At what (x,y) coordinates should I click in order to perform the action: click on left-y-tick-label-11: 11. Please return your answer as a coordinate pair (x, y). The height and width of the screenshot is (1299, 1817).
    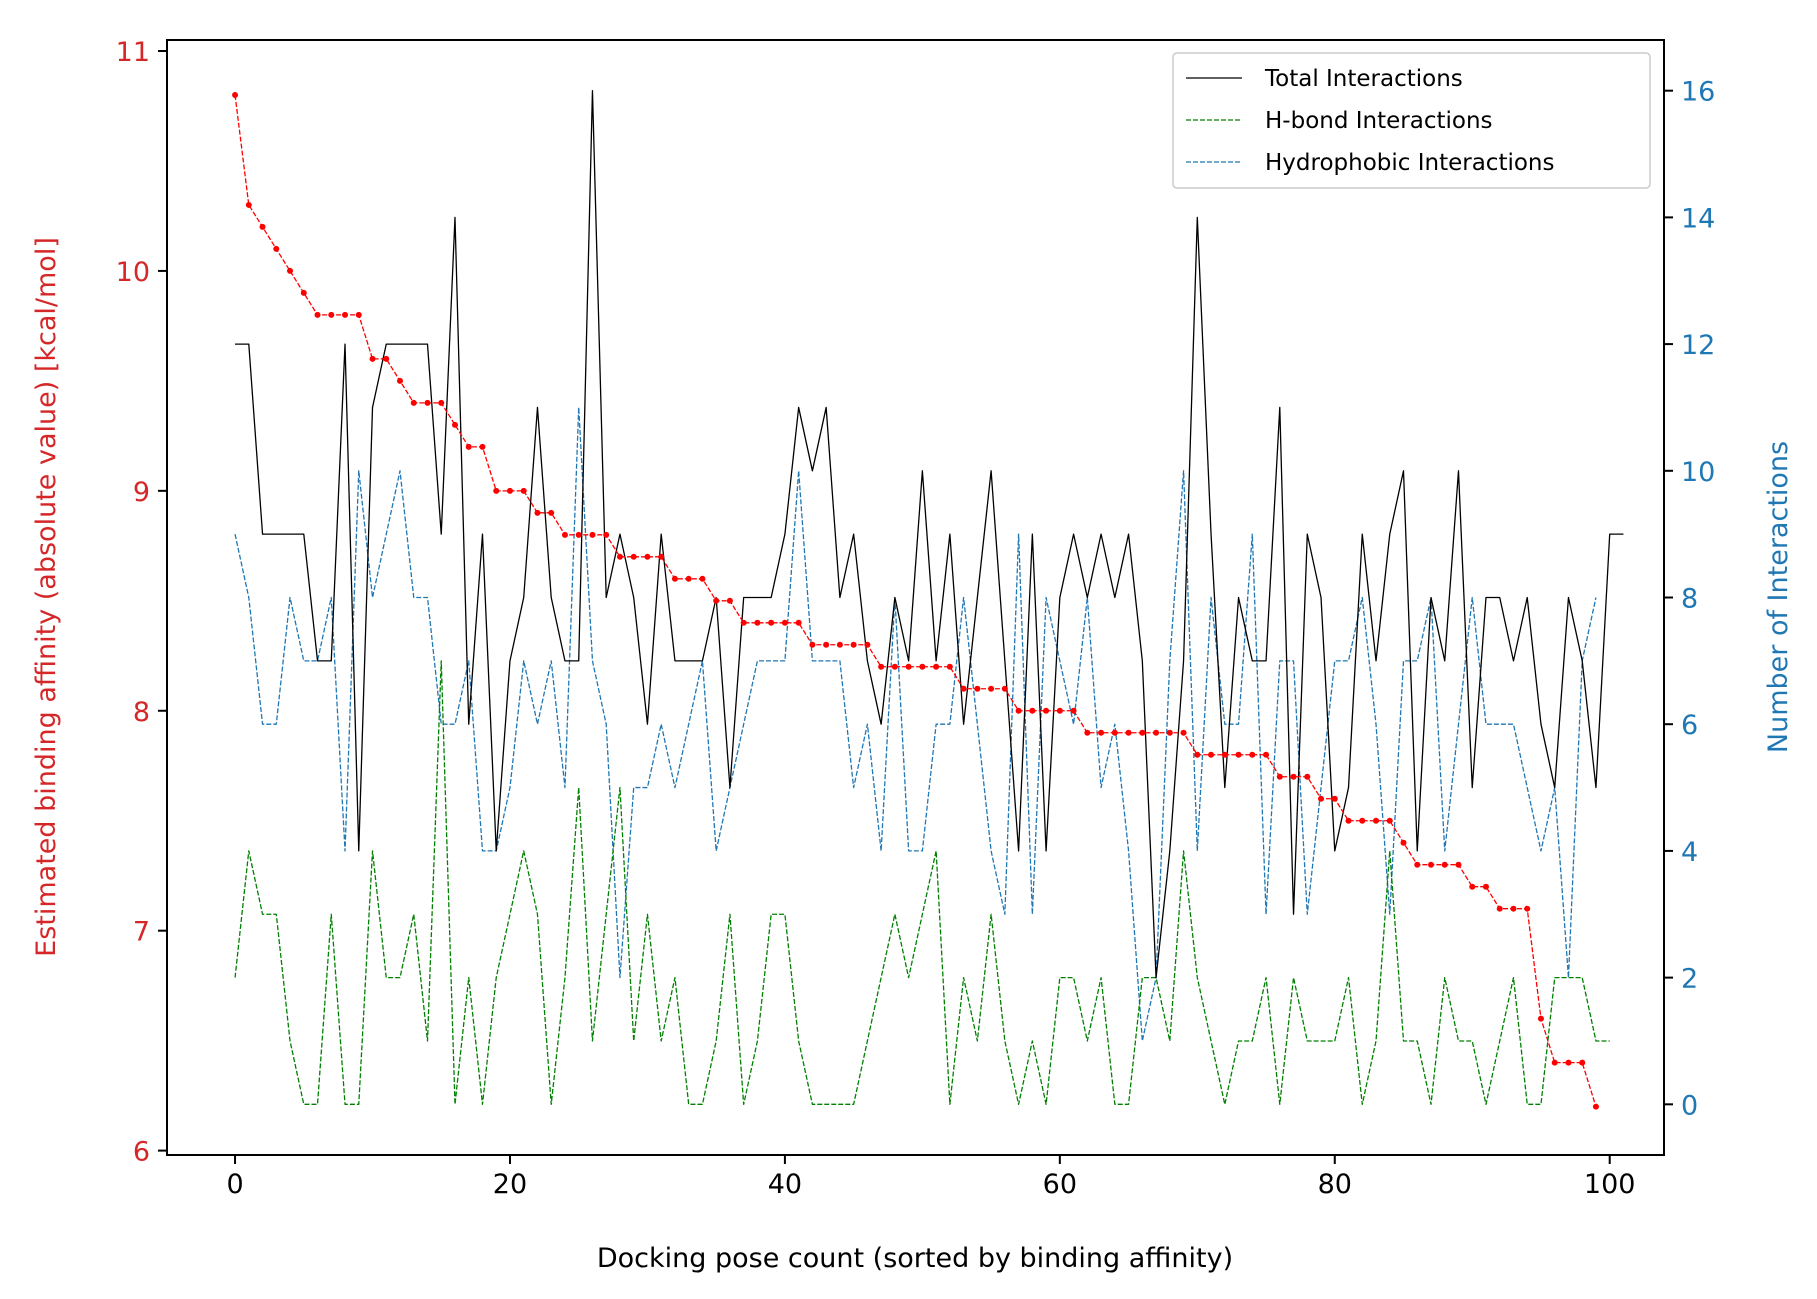
    Looking at the image, I should click on (133, 52).